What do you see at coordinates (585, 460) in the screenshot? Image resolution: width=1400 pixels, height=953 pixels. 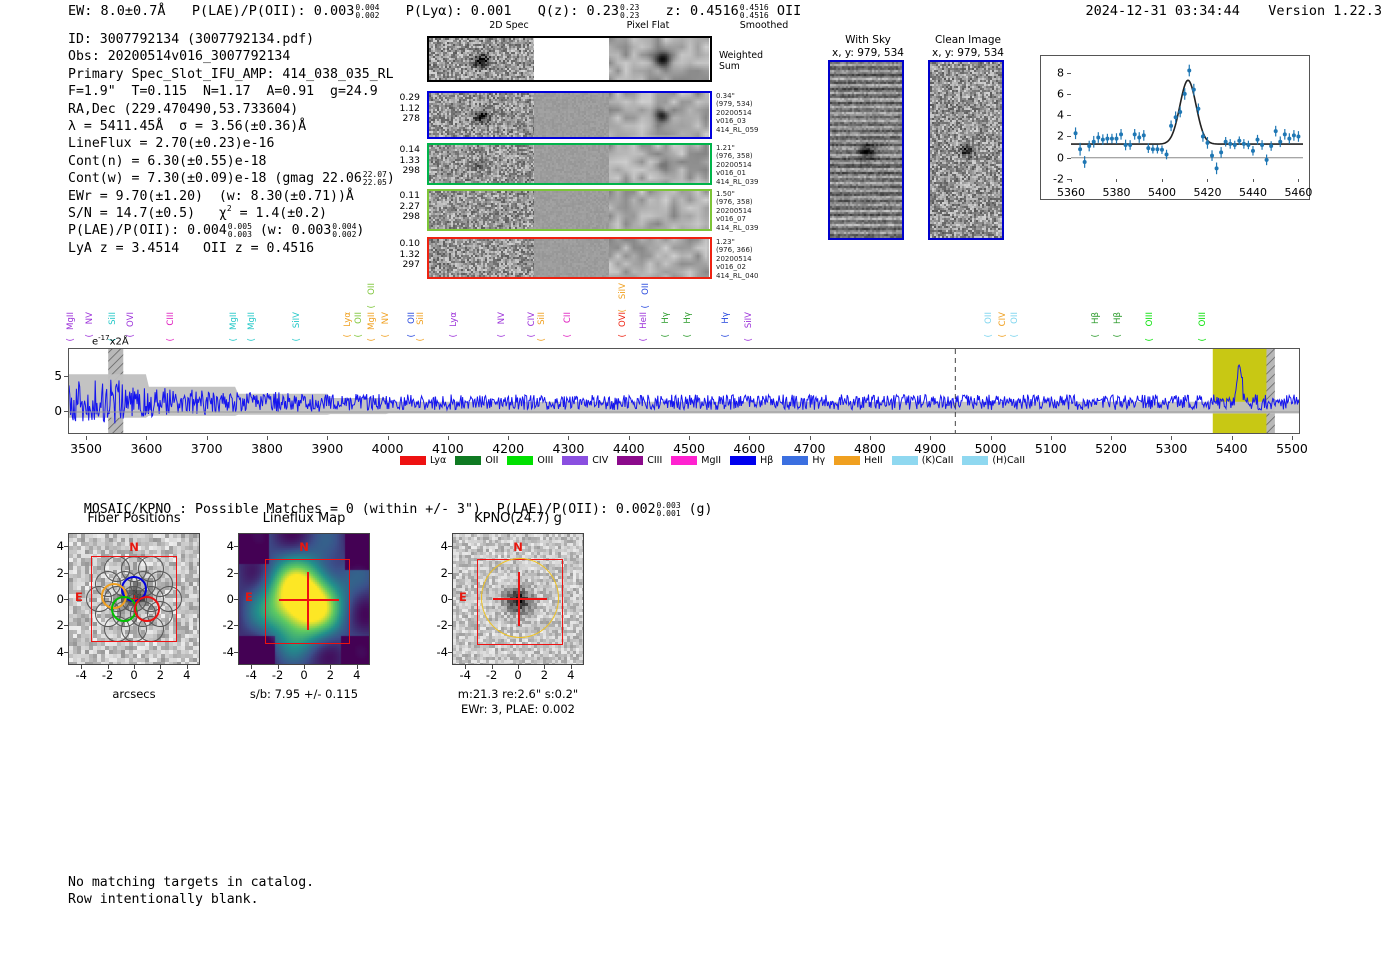 I see `legend-item: CIV` at bounding box center [585, 460].